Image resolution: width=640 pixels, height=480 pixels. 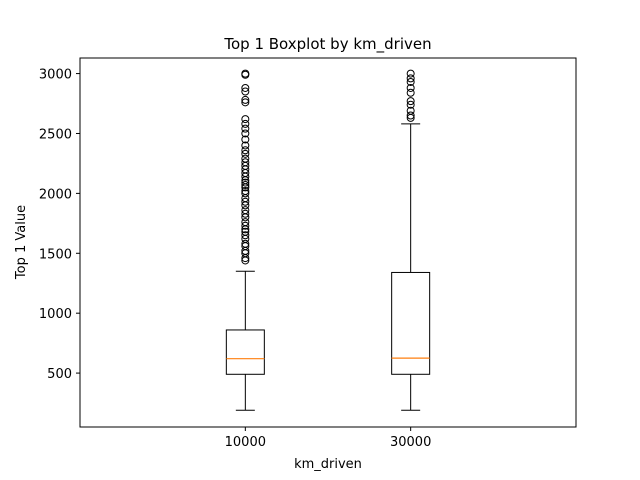 I want to click on y-tick-label: 2500, so click(x=55, y=134).